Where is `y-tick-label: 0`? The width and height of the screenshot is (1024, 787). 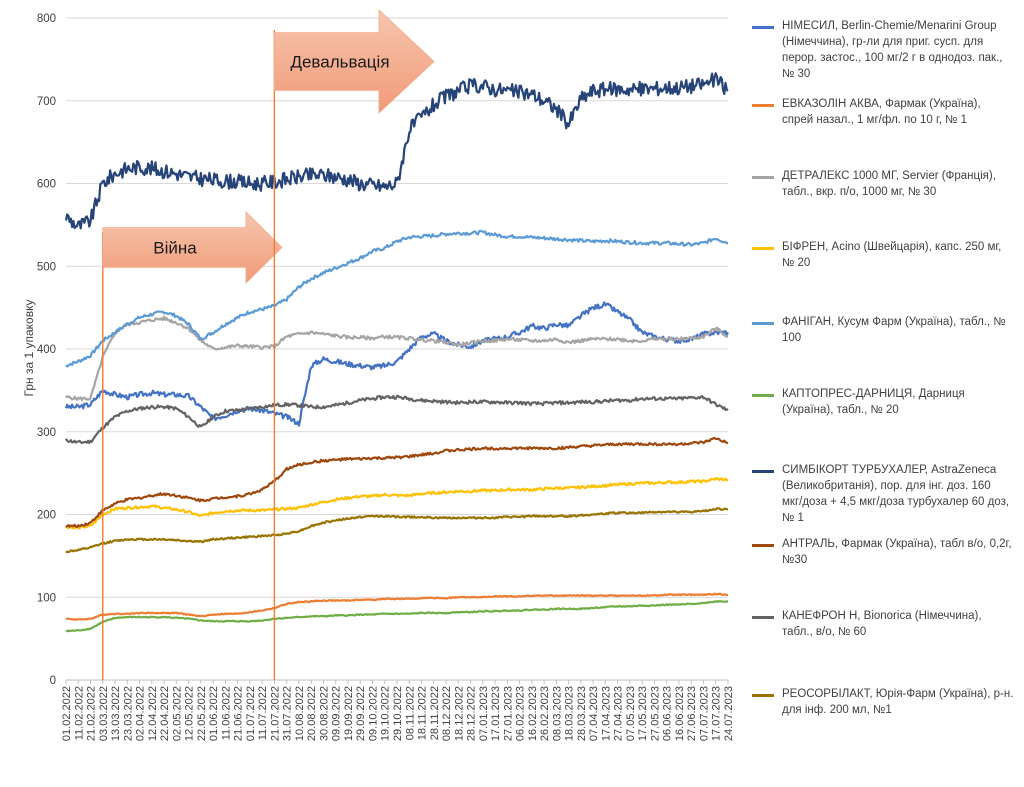 y-tick-label: 0 is located at coordinates (53, 681).